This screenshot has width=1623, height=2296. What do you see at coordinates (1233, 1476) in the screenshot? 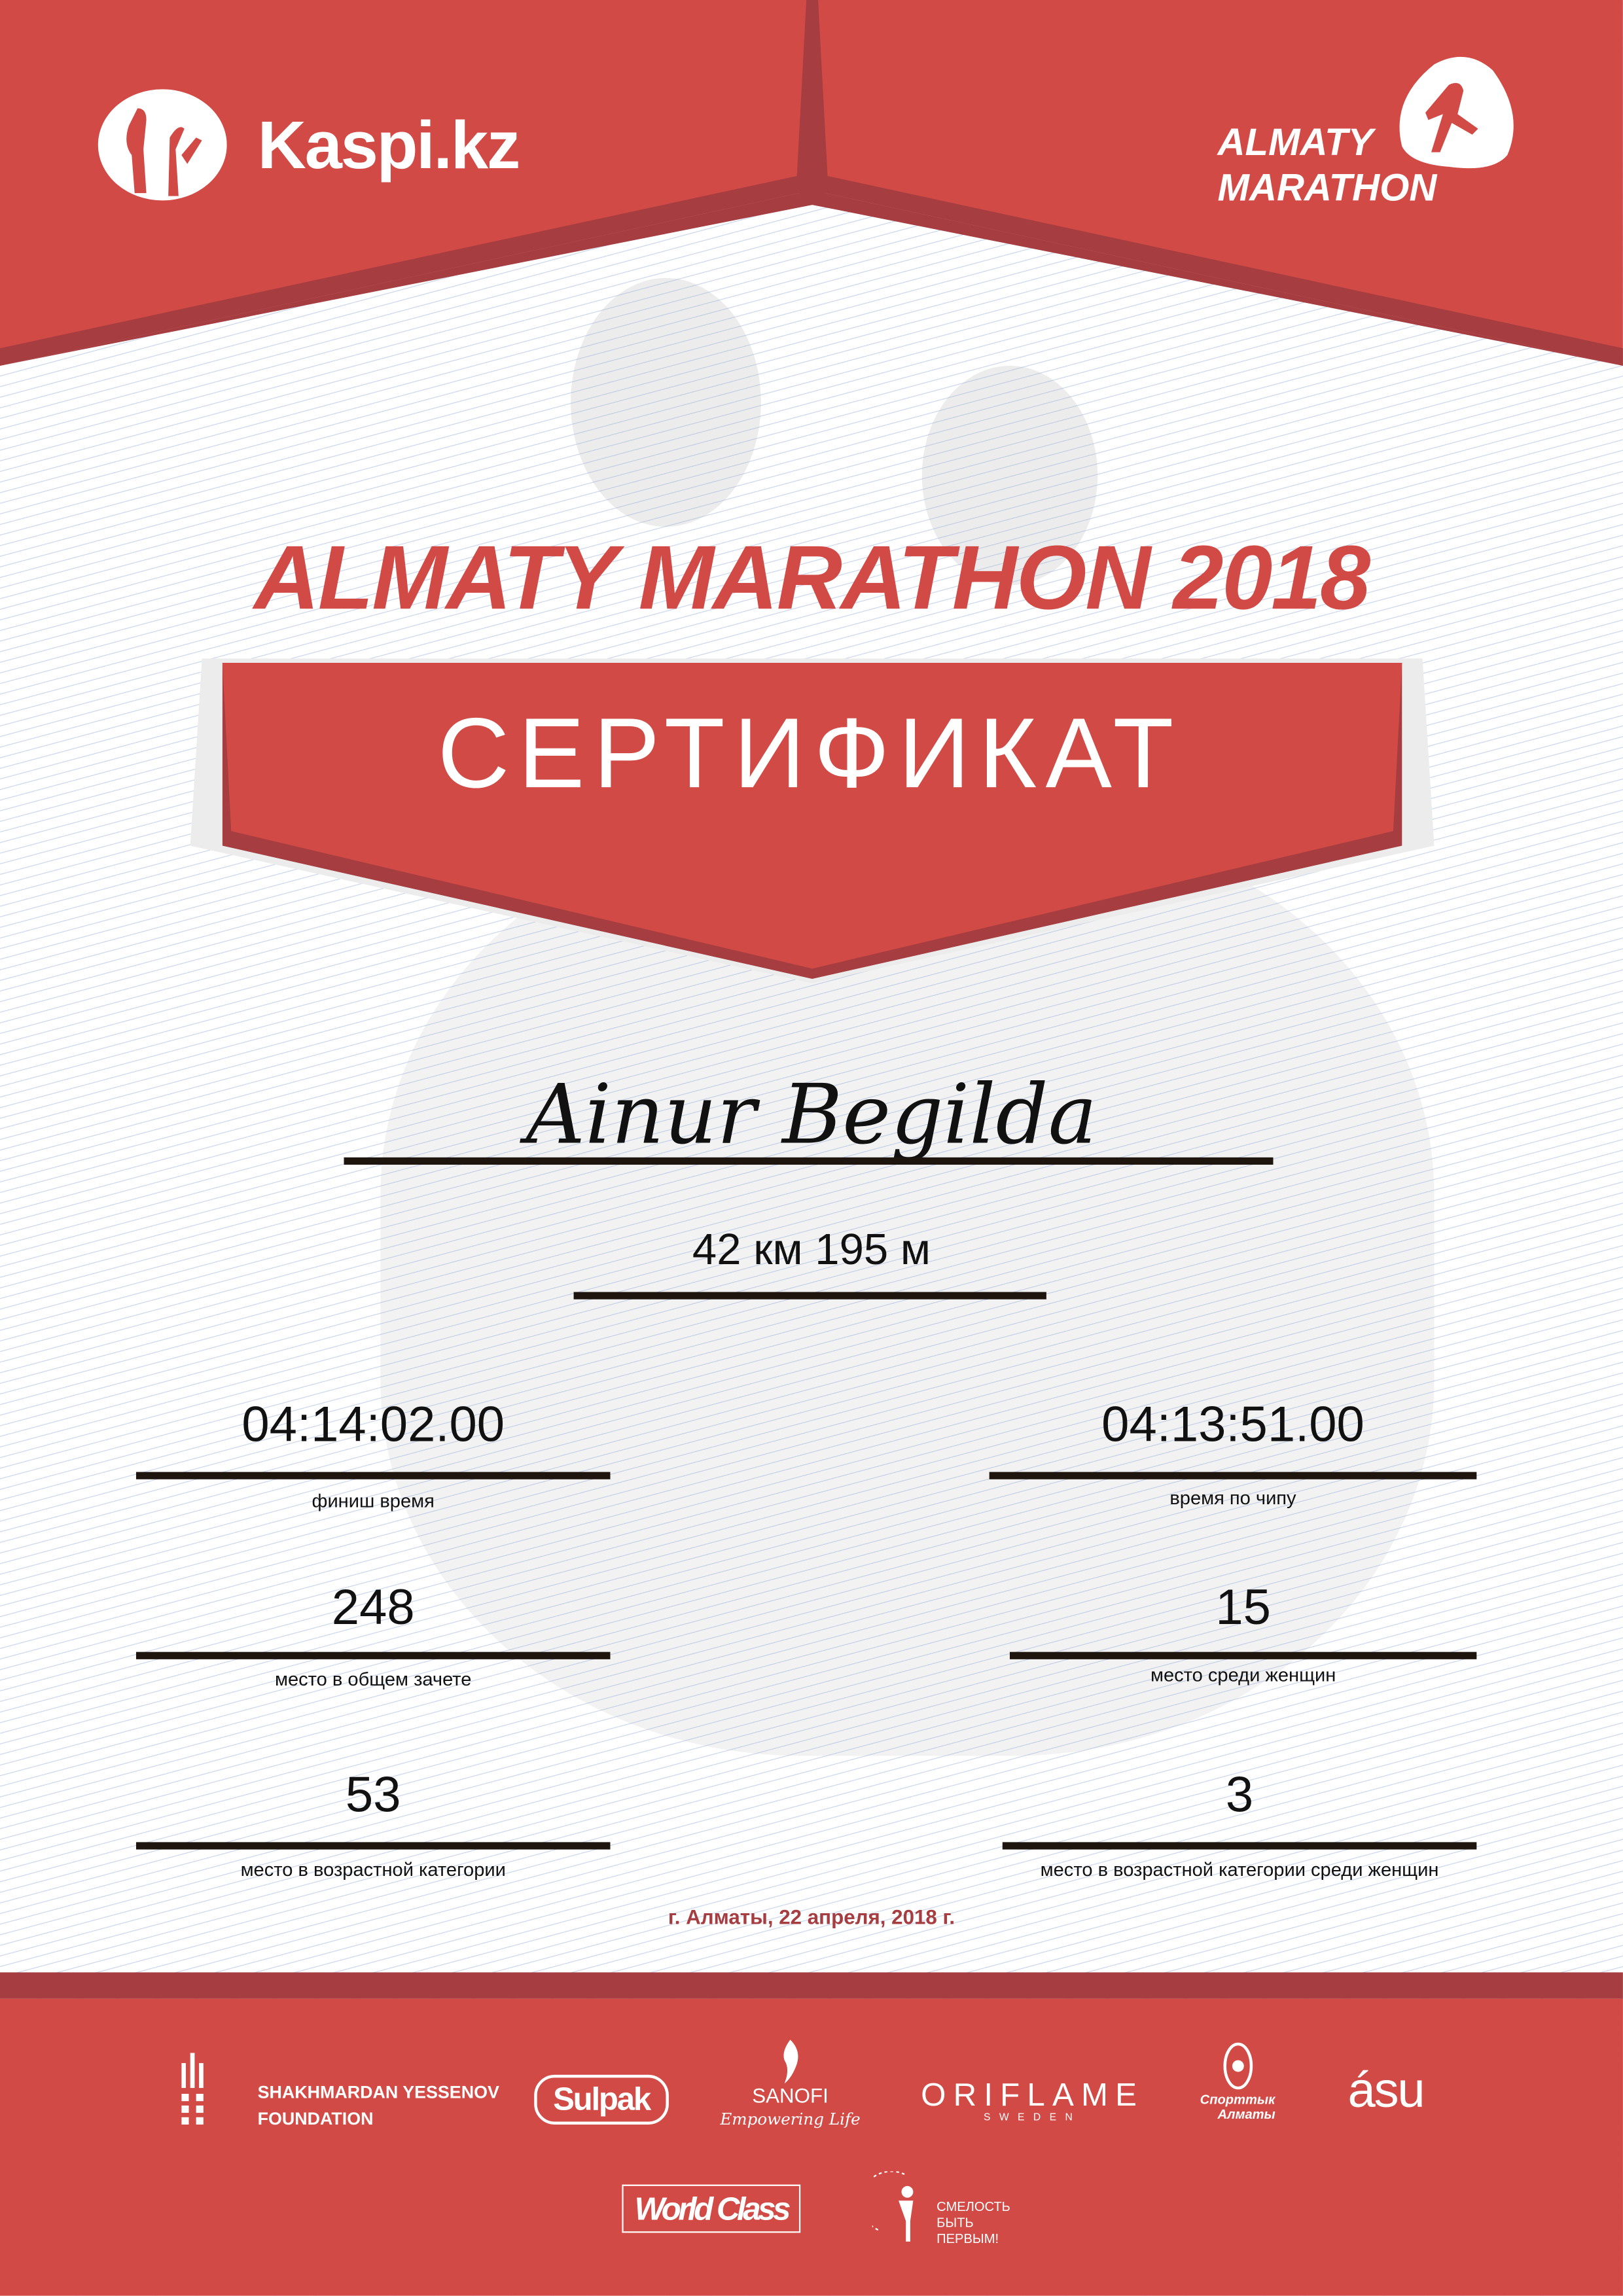
I see `chip-time-underline` at bounding box center [1233, 1476].